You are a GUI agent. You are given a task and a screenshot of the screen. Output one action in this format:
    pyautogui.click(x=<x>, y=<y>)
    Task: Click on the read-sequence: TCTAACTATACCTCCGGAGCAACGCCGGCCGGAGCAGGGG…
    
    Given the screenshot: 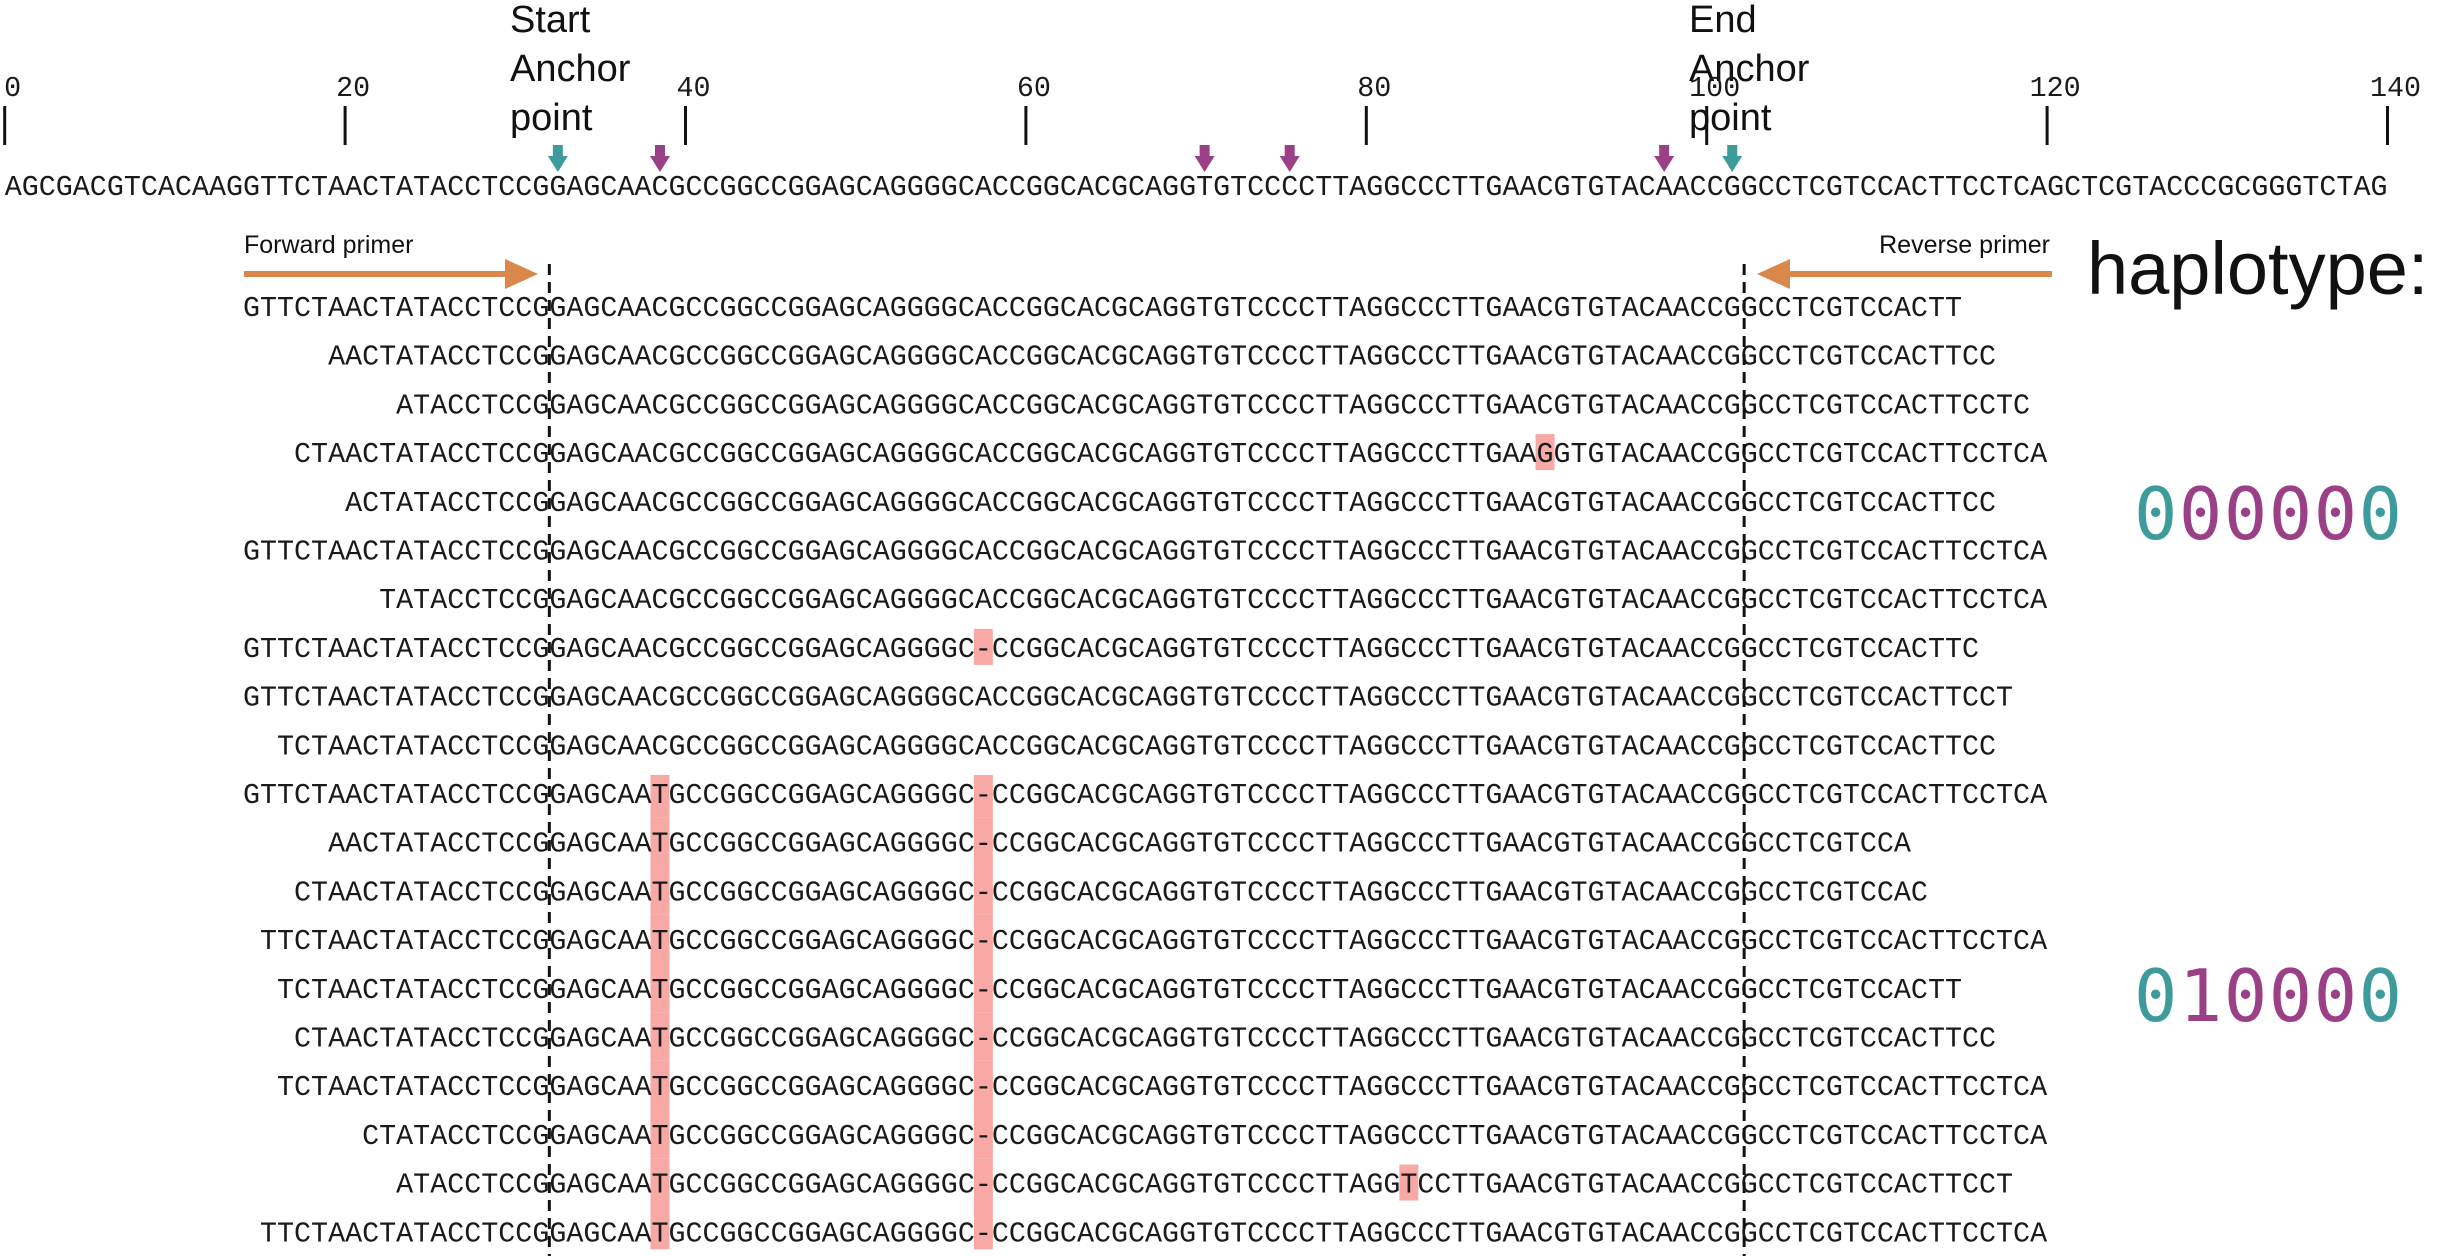 What is the action you would take?
    pyautogui.click(x=1136, y=746)
    